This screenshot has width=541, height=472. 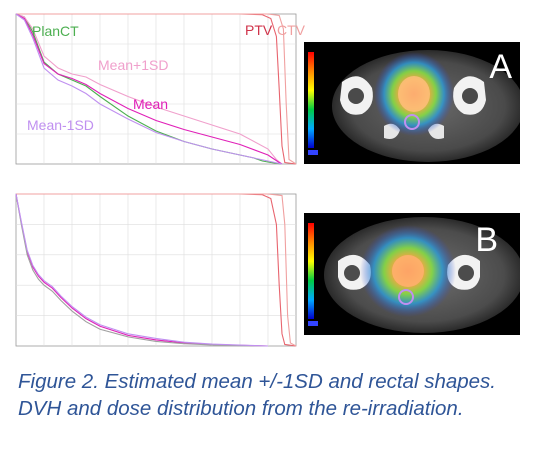 I want to click on annotation-ctv: CTV, so click(x=291, y=30).